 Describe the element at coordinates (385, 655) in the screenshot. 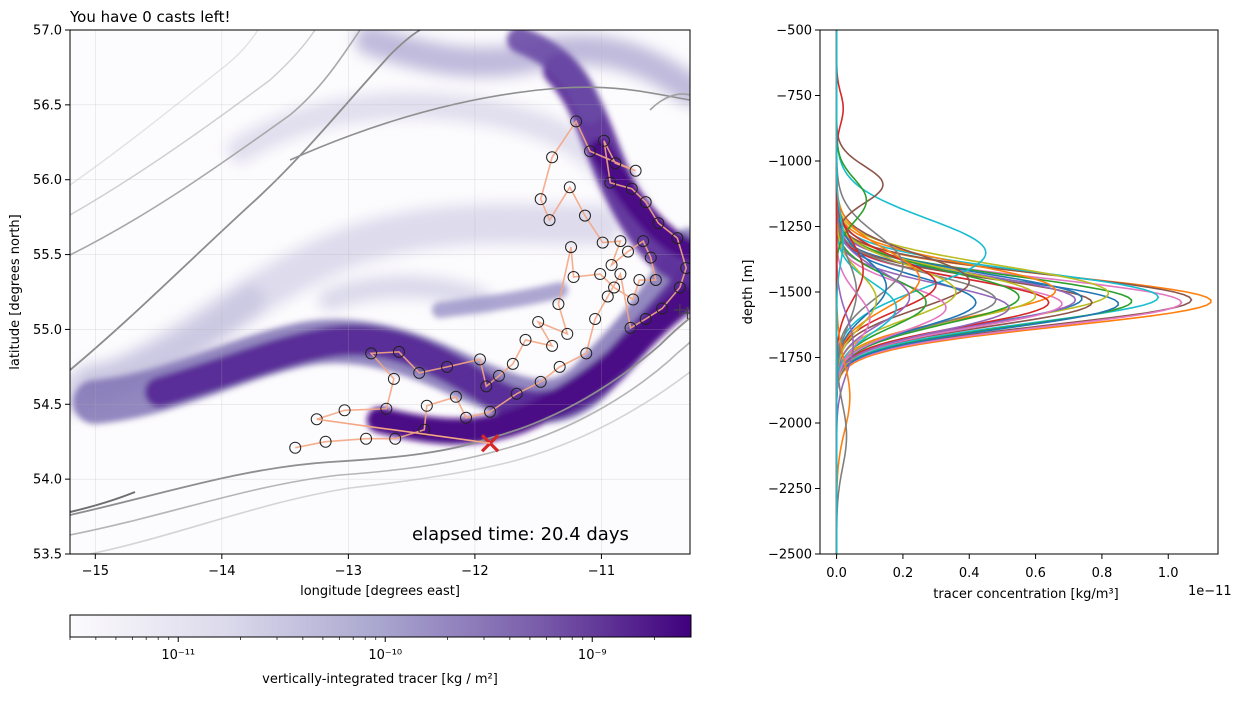

I see `colorbar-tick-label: 10⁻¹⁰` at that location.